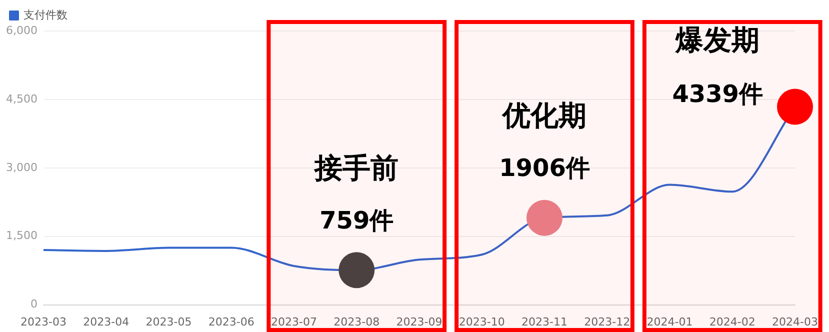  Describe the element at coordinates (294, 321) in the screenshot. I see `x-tick-label: 2023-07` at that location.